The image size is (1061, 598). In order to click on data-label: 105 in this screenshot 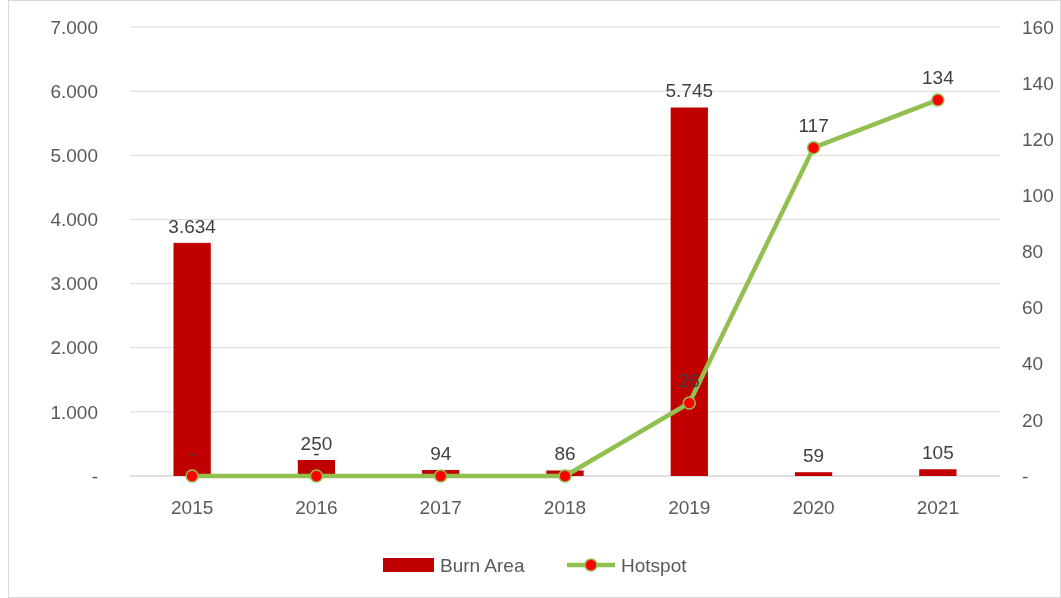, I will do `click(938, 453)`.